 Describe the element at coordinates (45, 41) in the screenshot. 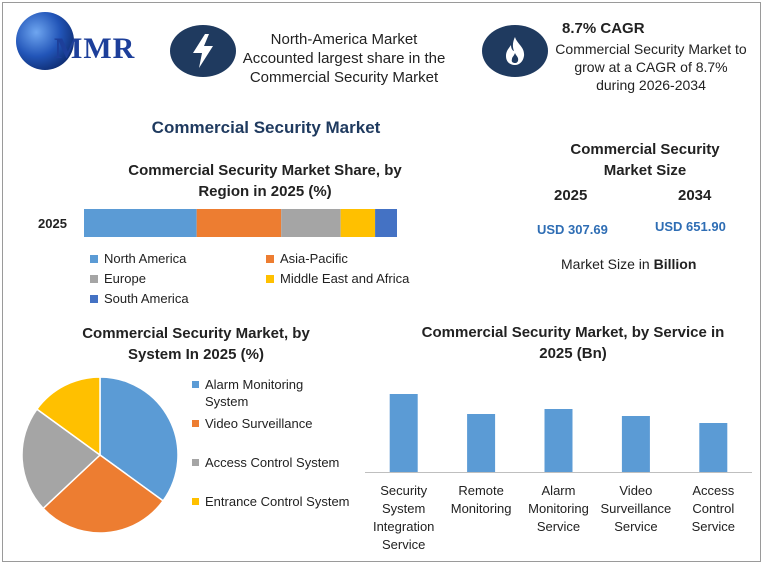

I see `globe-logo-icon` at that location.